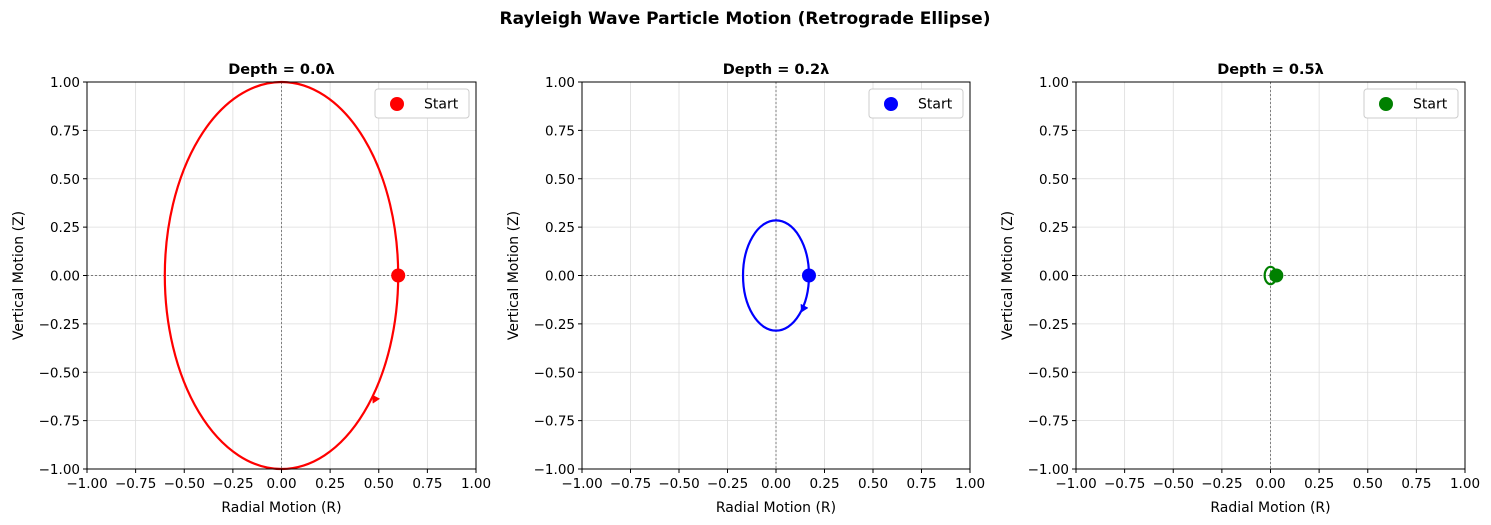 Image resolution: width=1491 pixels, height=525 pixels. I want to click on panel-title: Depth = 0.2λ, so click(776, 70).